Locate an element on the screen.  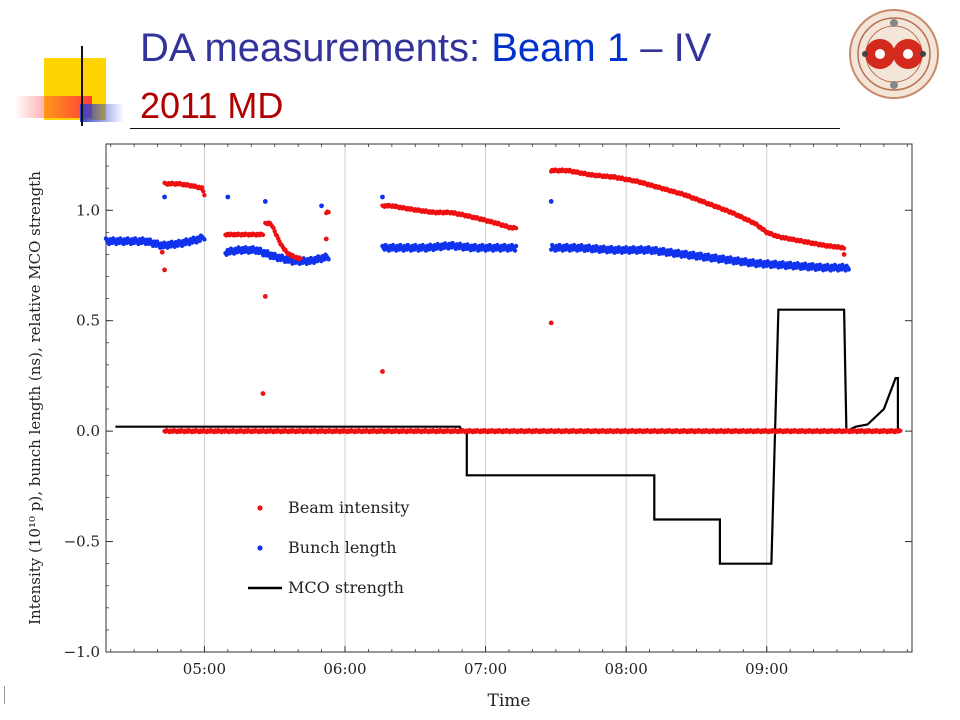
slide-title: DA measurements: Beam 1 – IV is located at coordinates (425, 48).